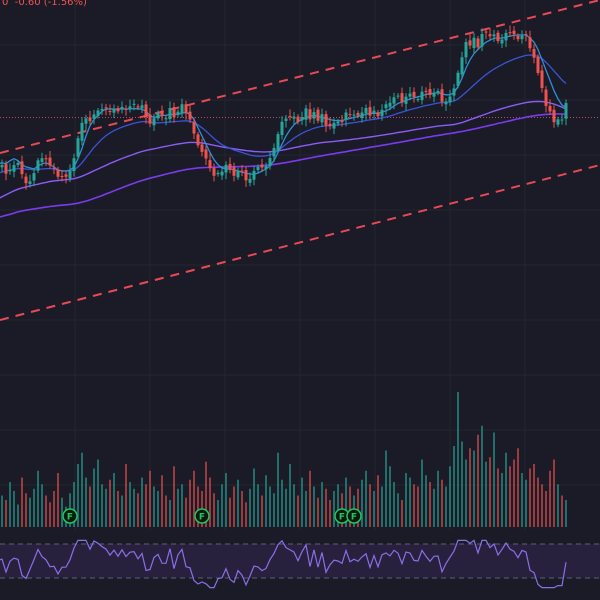 This screenshot has height=600, width=600. What do you see at coordinates (283, 564) in the screenshot?
I see `rsi-line` at bounding box center [283, 564].